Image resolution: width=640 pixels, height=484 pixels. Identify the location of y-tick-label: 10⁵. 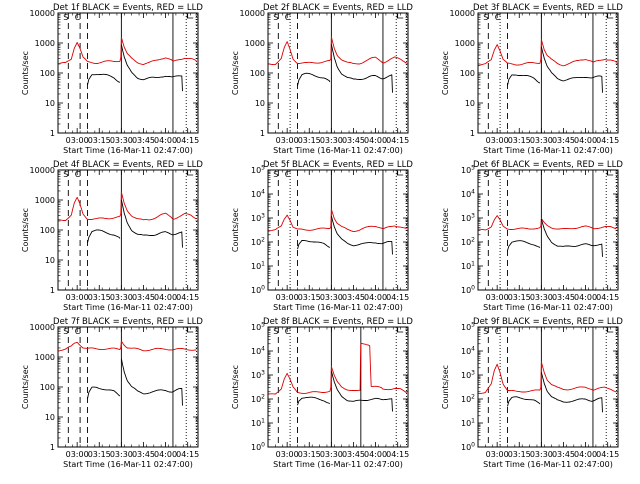
(258, 327).